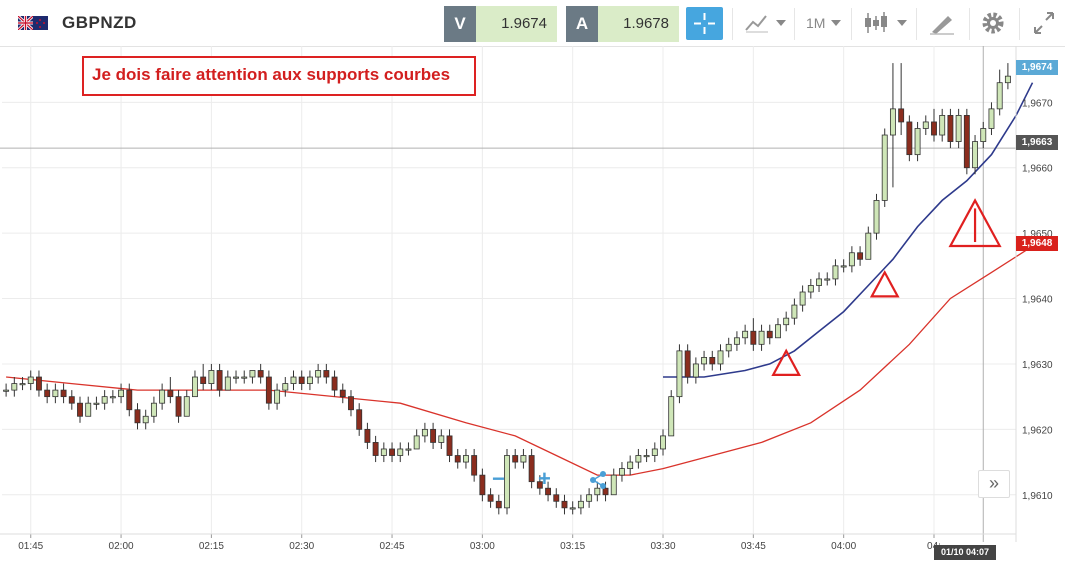  Describe the element at coordinates (622, 24) in the screenshot. I see `buy-price-button: A 1.9678` at that location.